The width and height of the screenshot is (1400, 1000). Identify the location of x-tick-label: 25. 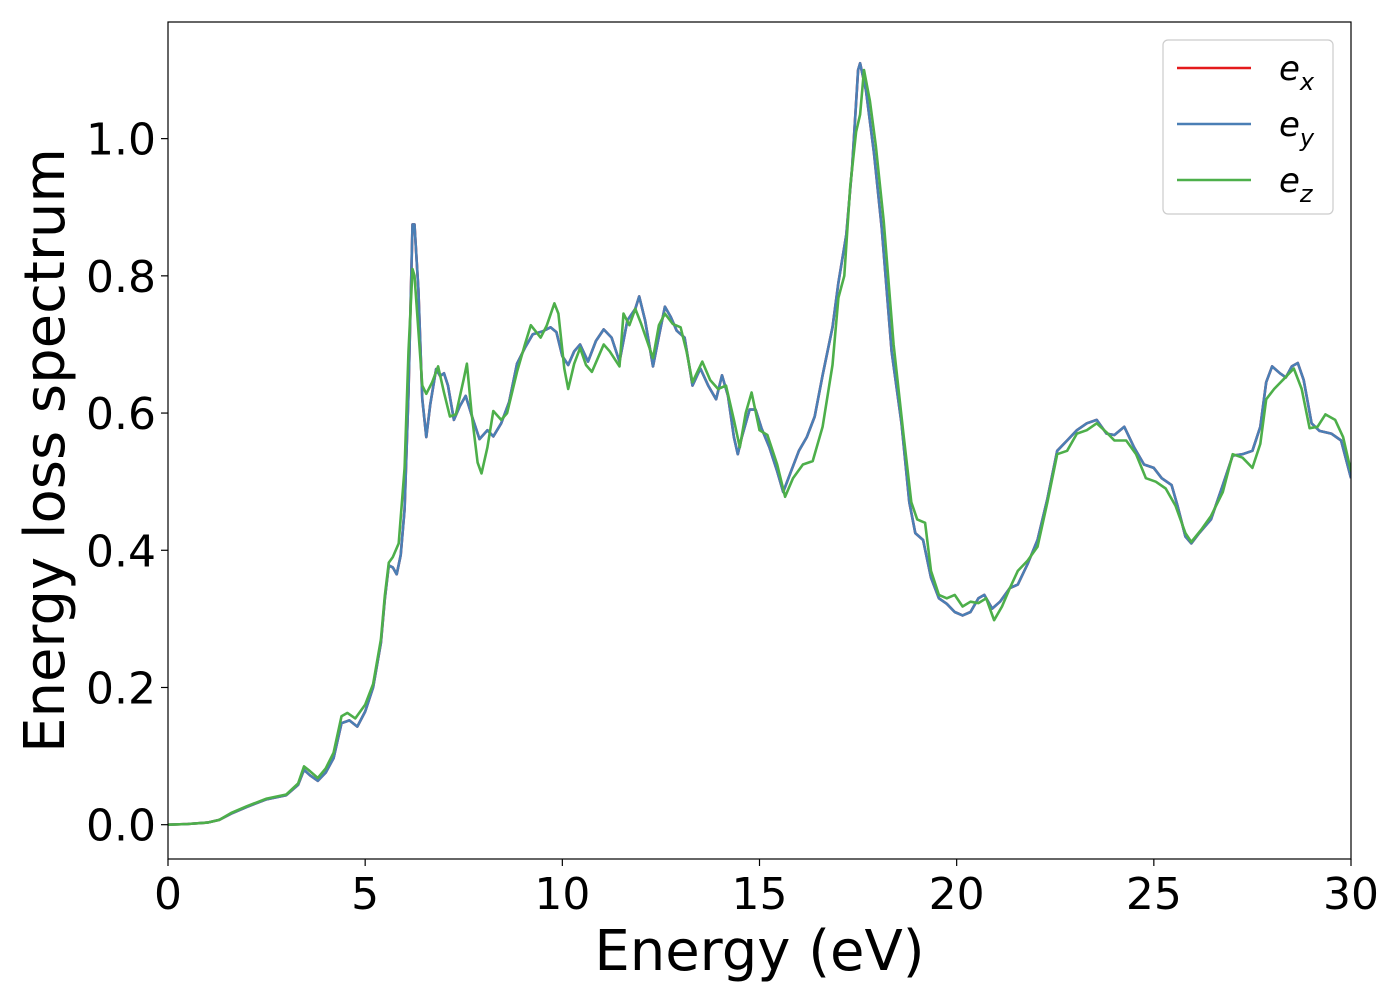
(1154, 894).